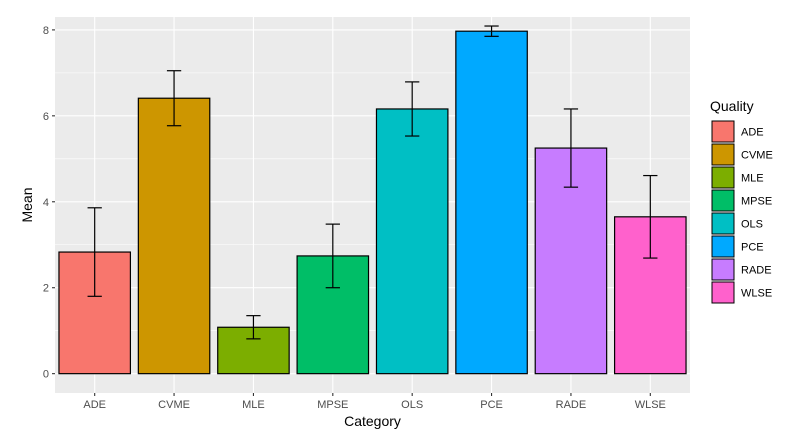  Describe the element at coordinates (650, 405) in the screenshot. I see `x-tick-label: WLSE` at that location.